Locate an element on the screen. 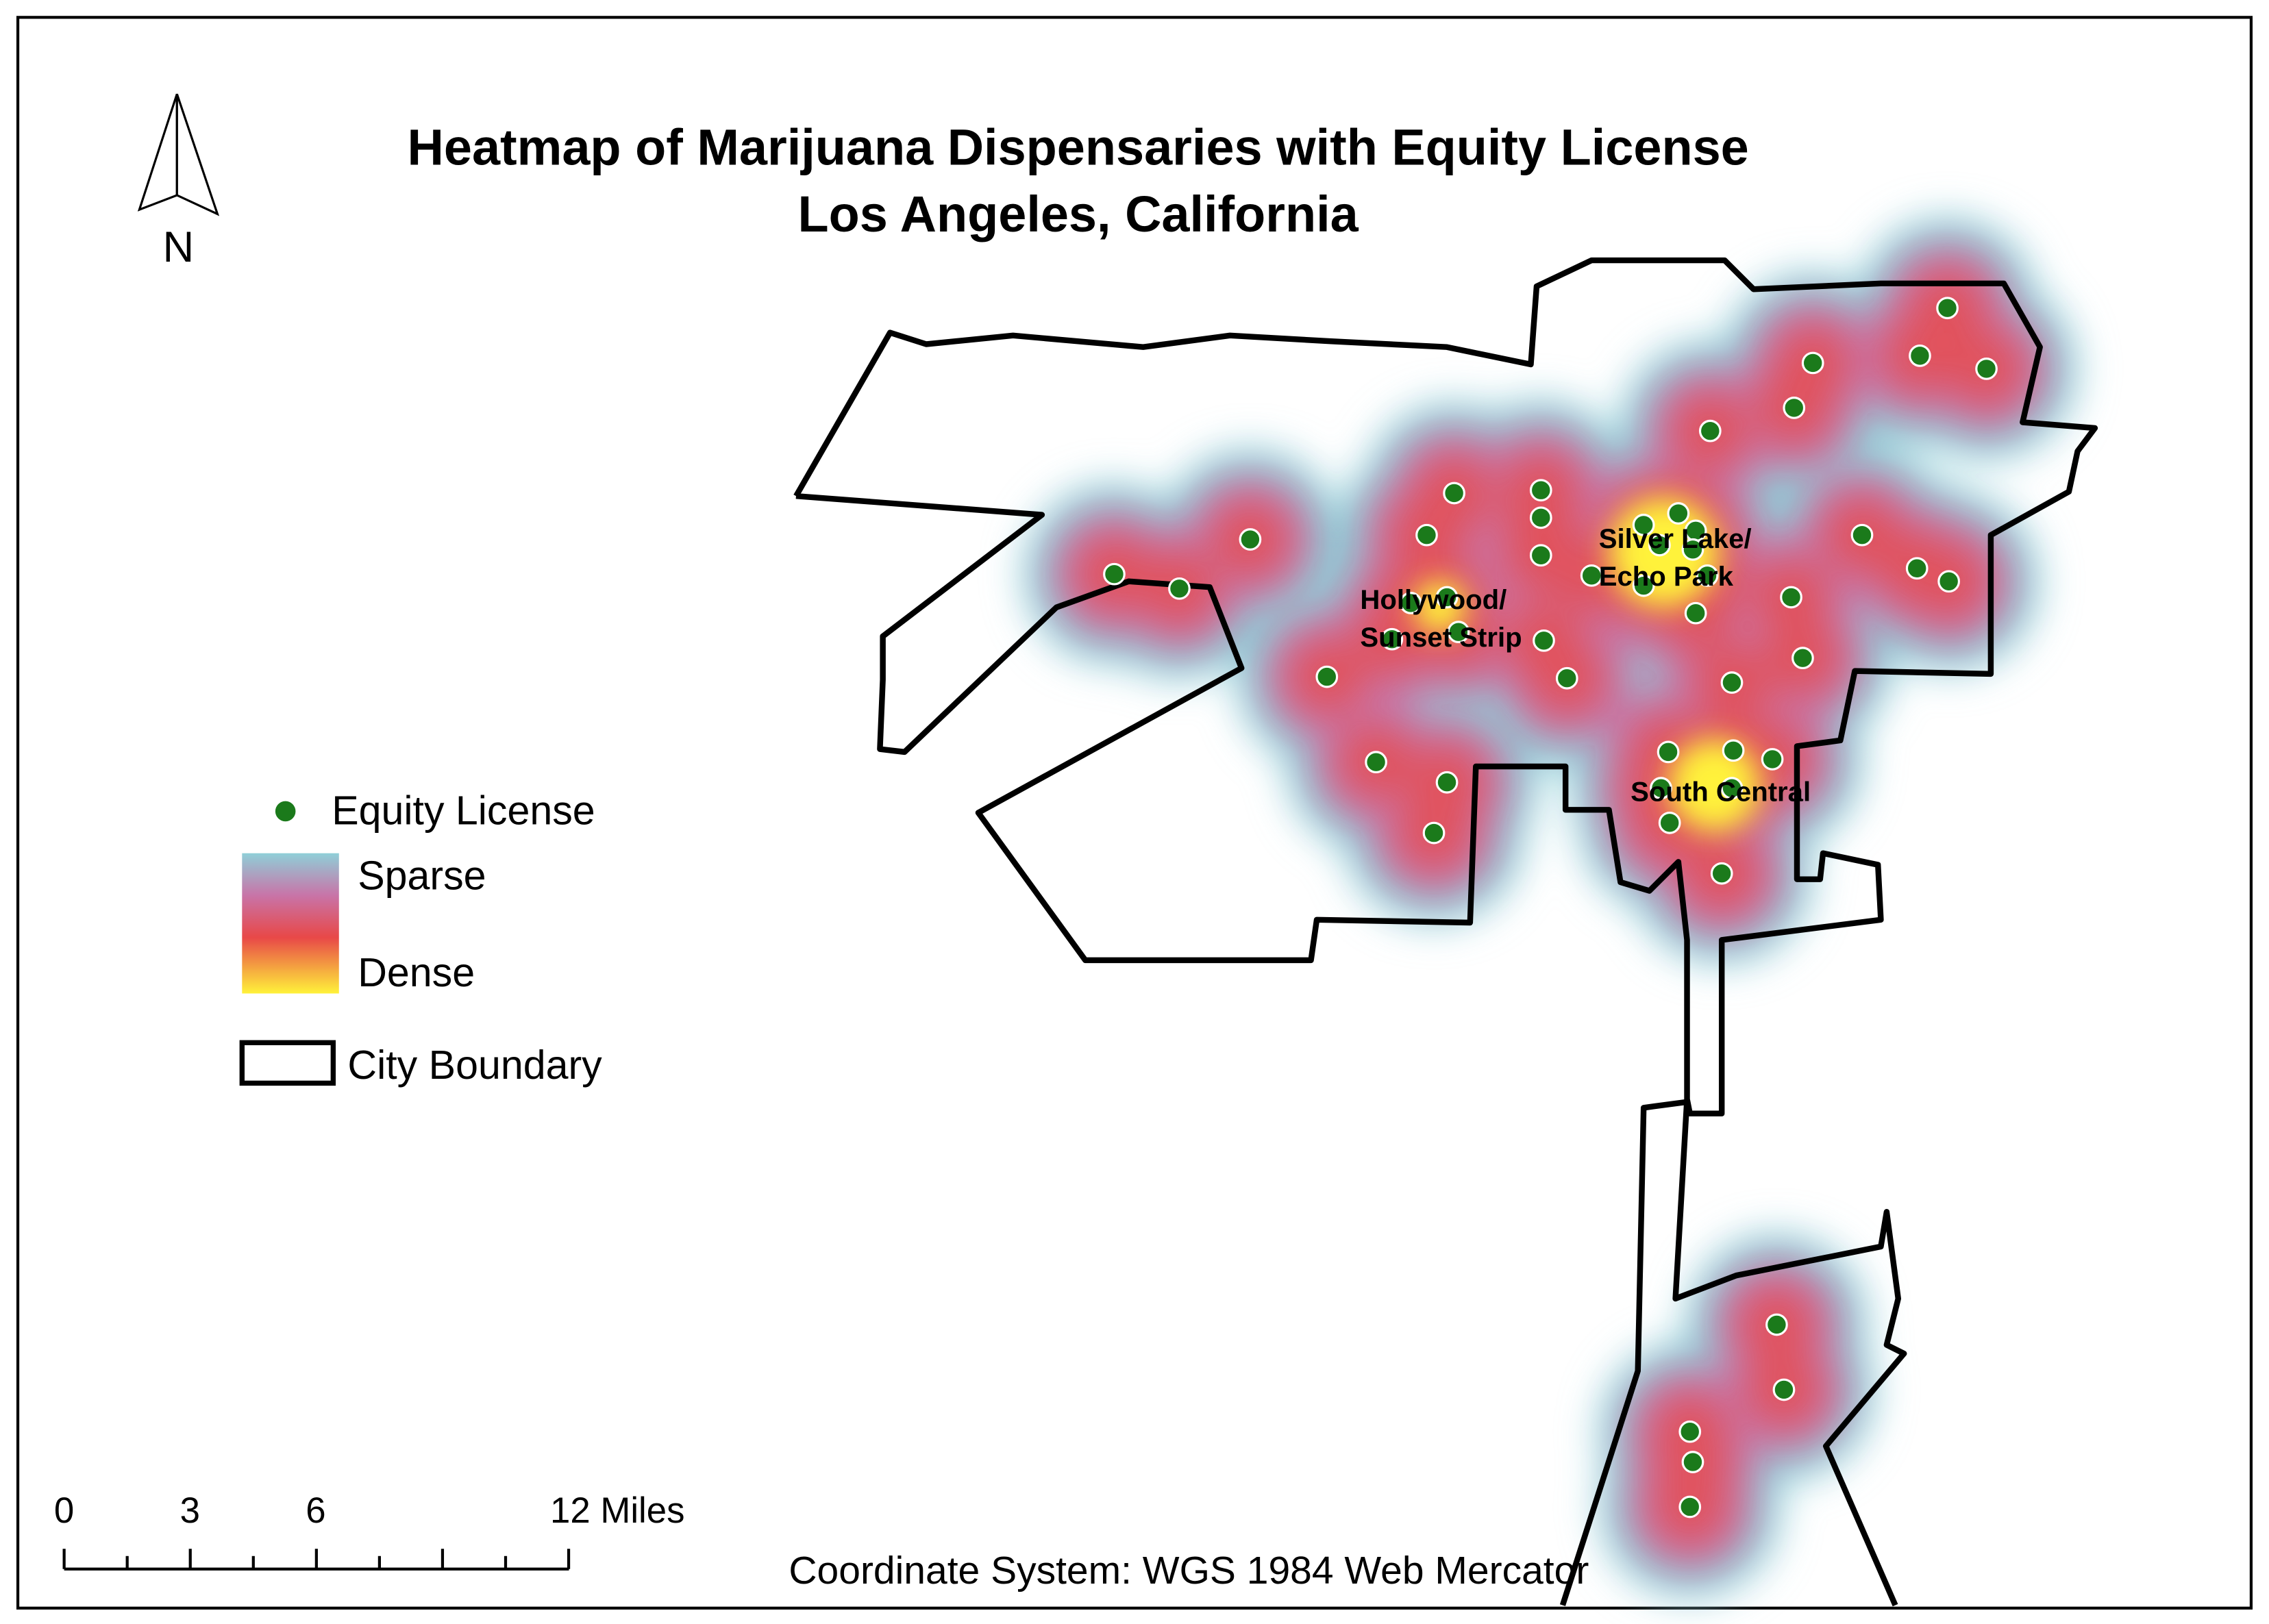 The image size is (2269, 1624). legend-heat-ramp is located at coordinates (290, 923).